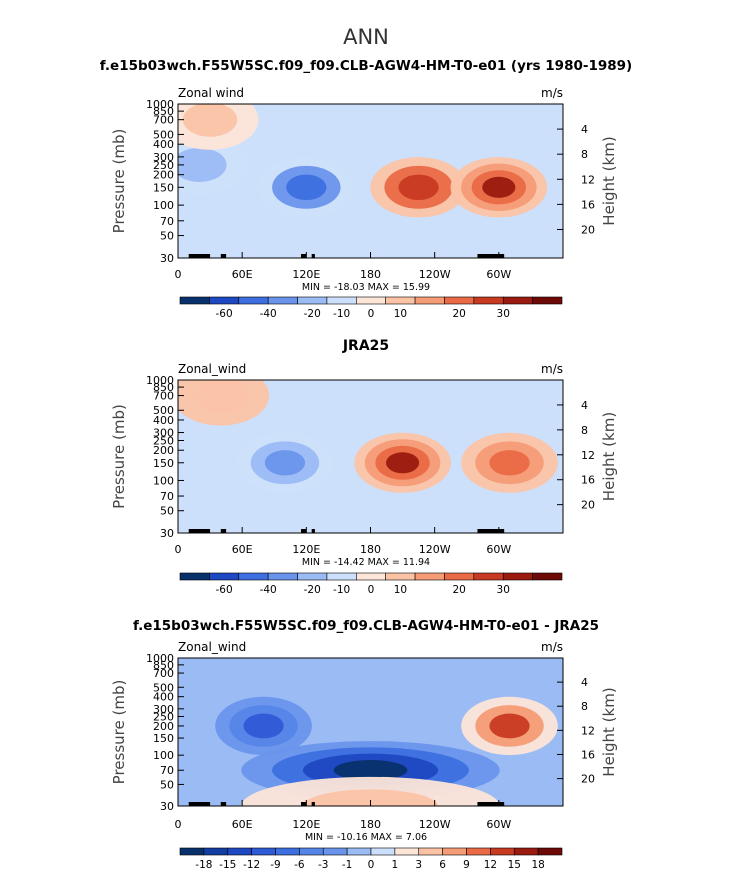  What do you see at coordinates (371, 314) in the screenshot?
I see `colorbar-tick-label: 0` at bounding box center [371, 314].